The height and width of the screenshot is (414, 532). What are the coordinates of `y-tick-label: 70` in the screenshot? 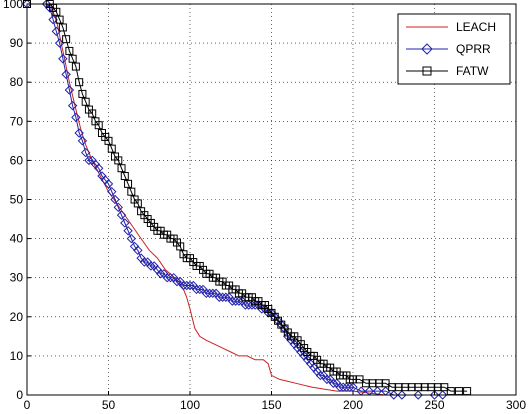 It's located at (17, 121).